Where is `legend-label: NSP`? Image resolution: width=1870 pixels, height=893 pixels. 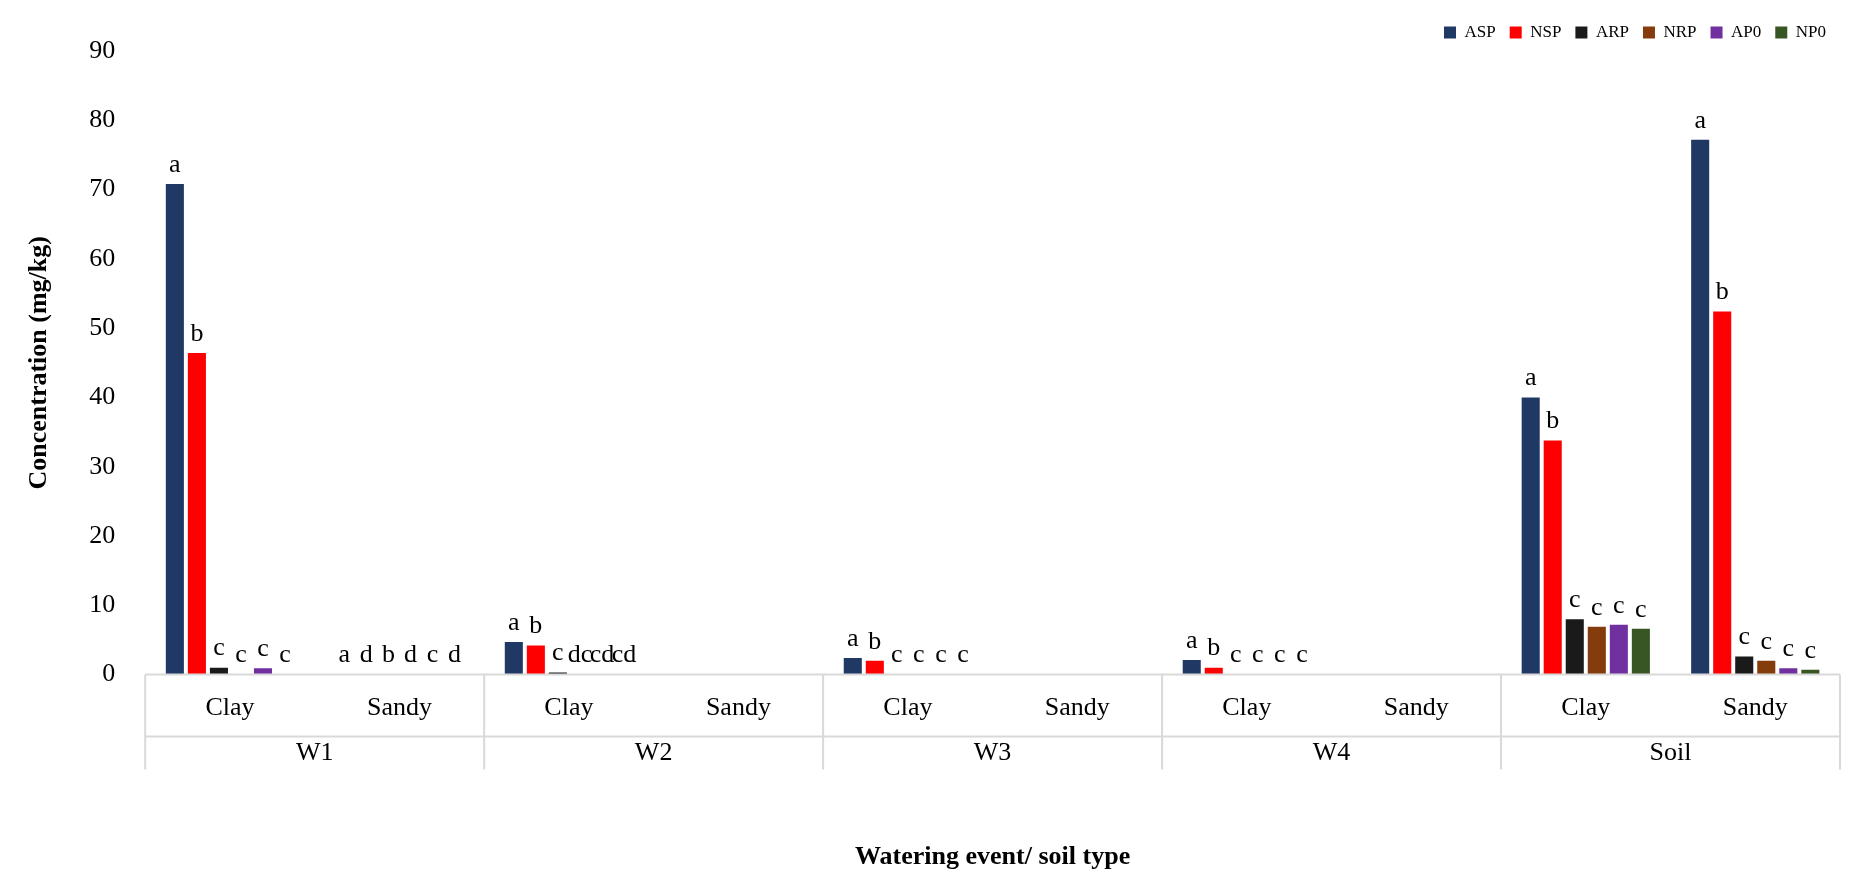 legend-label: NSP is located at coordinates (1546, 31).